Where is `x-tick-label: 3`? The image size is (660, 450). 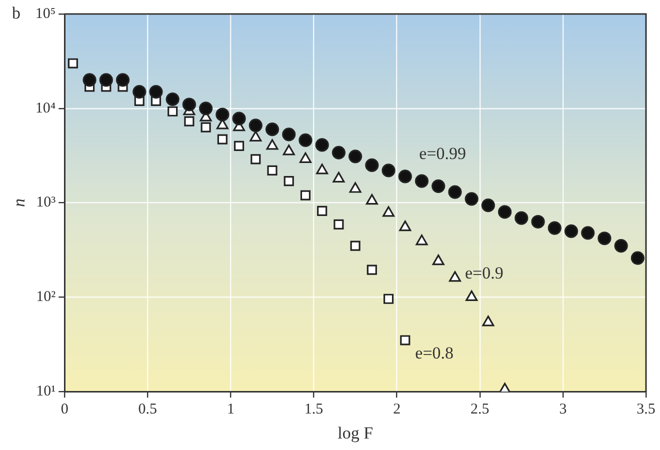
x-tick-label: 3 is located at coordinates (563, 410).